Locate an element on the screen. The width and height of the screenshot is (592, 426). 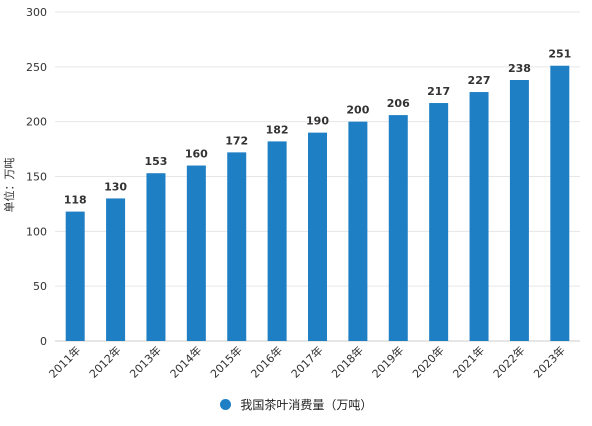
x-tick-label: 2021年 is located at coordinates (468, 361).